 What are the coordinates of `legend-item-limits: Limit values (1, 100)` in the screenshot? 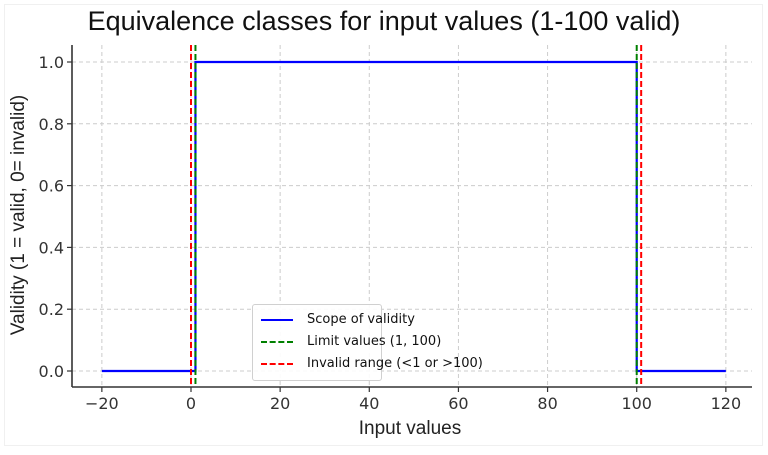 It's located at (351, 341).